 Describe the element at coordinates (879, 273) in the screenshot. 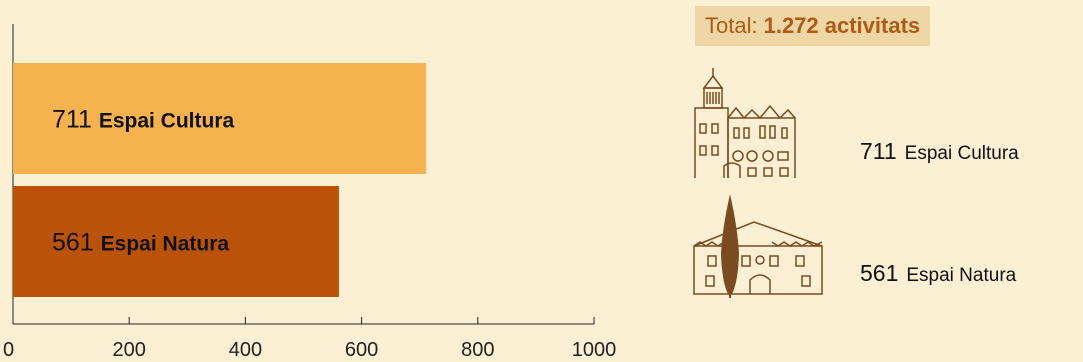

I see `legend-natura-number: 561` at that location.